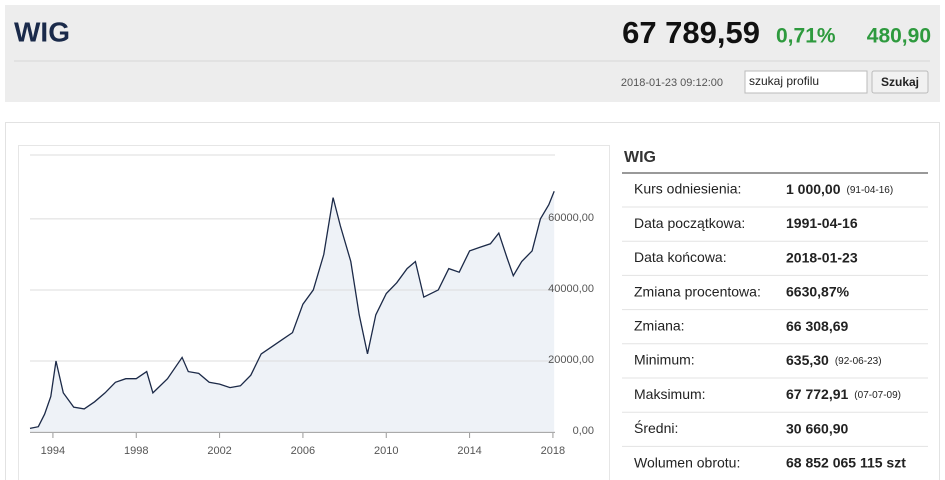 The width and height of the screenshot is (945, 480). Describe the element at coordinates (571, 360) in the screenshot. I see `y-tick-label: 20000,00` at that location.